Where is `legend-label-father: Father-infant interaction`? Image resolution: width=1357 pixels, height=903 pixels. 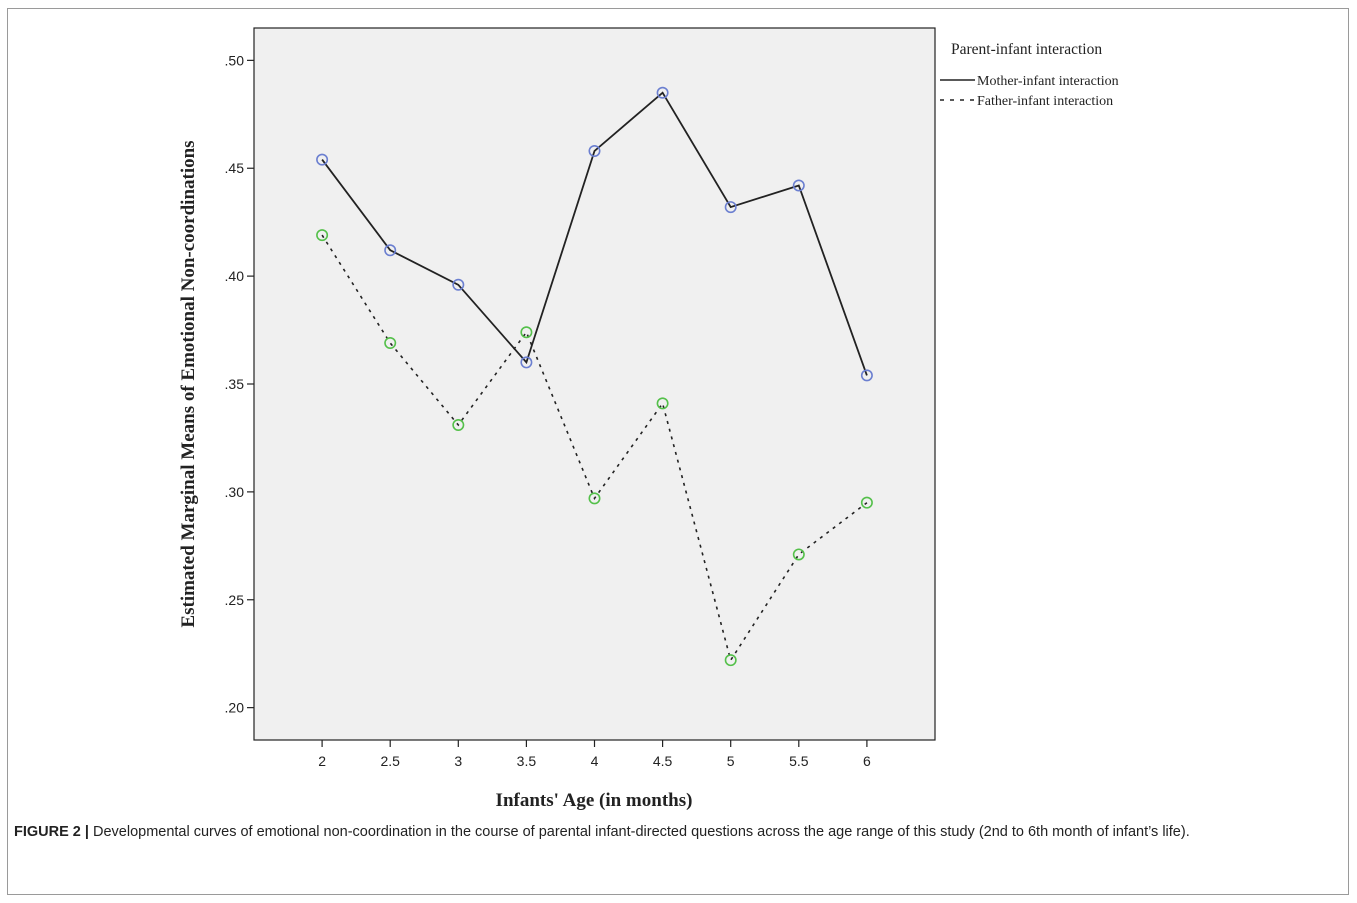
legend-label-father: Father-infant interaction is located at coordinates (1045, 101).